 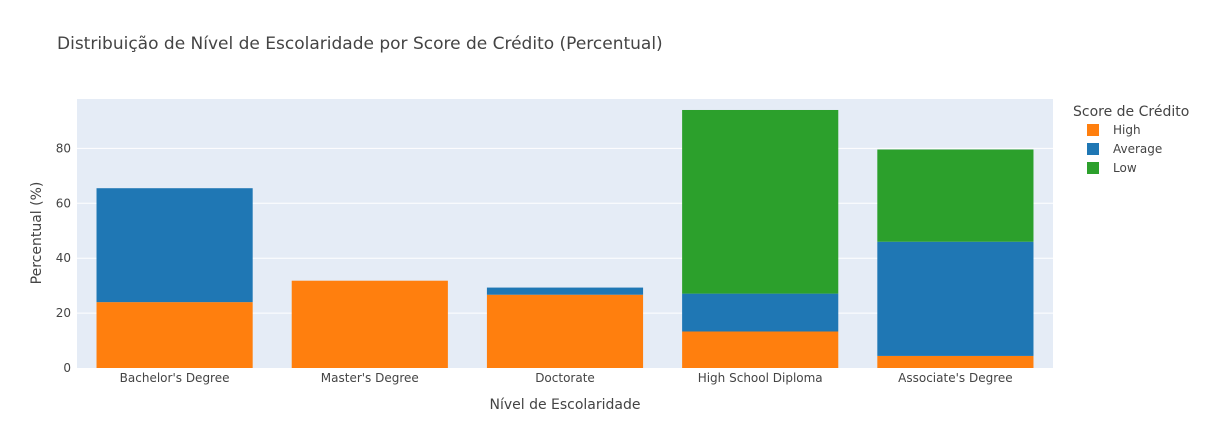 What do you see at coordinates (370, 378) in the screenshot?
I see `x-tick-label: Master's Degree` at bounding box center [370, 378].